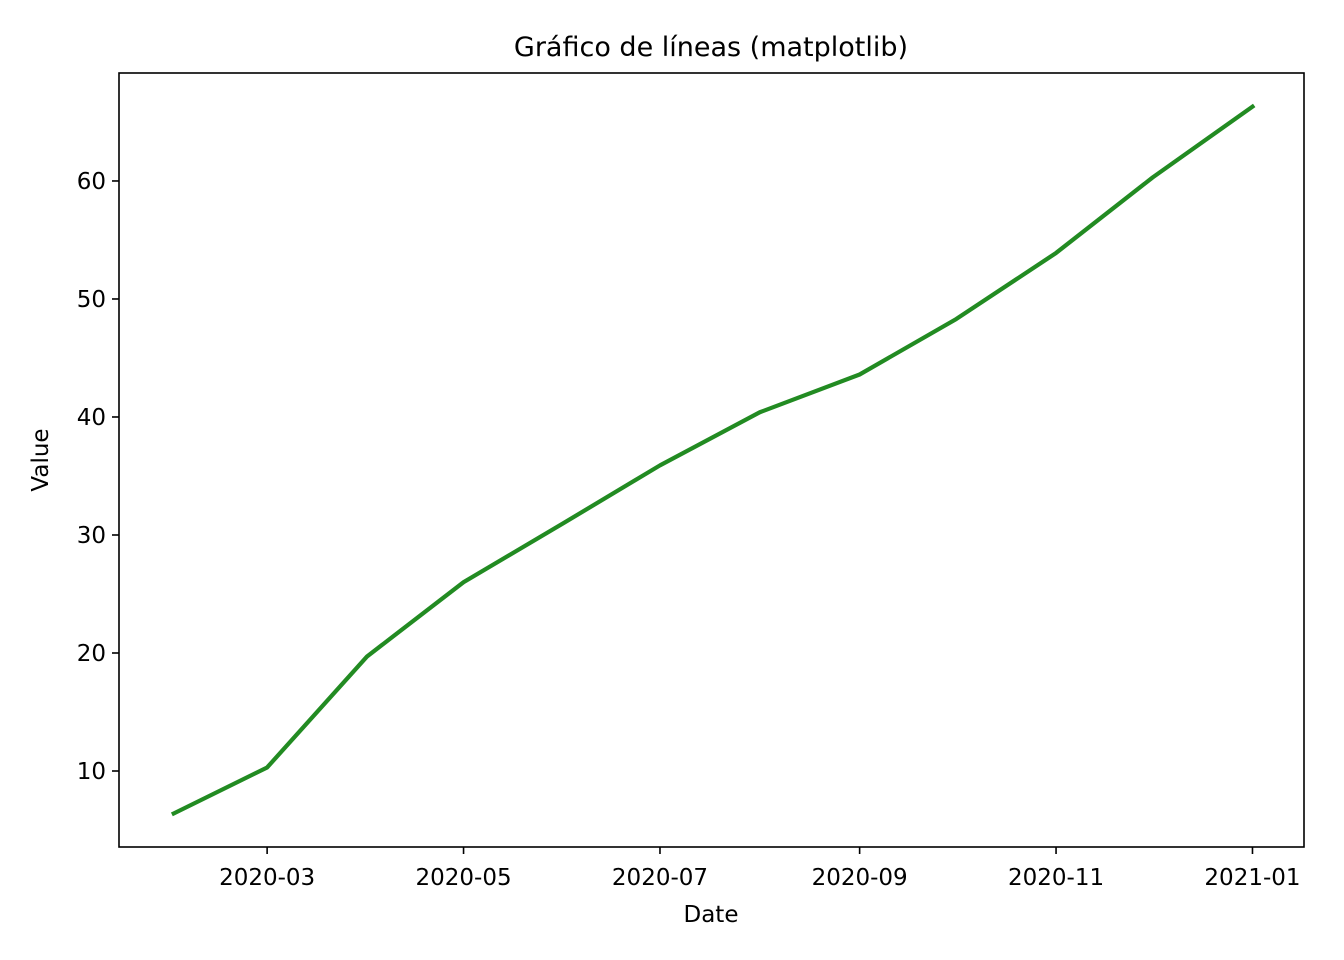 This screenshot has height=960, width=1344. Describe the element at coordinates (1252, 878) in the screenshot. I see `x-tick-label: 2021-01` at that location.